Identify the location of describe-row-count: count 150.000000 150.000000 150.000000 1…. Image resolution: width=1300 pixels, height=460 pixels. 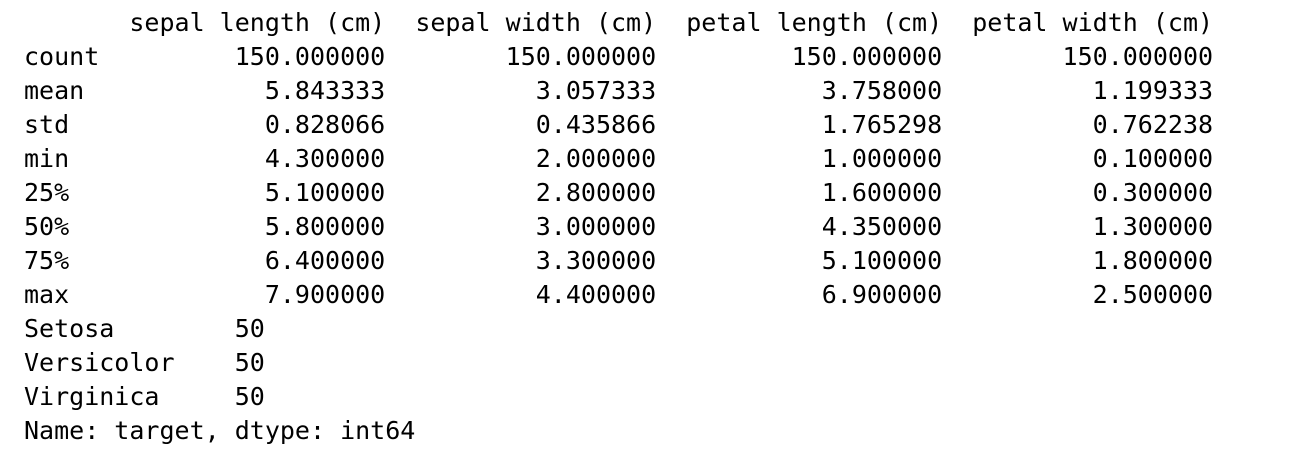
(619, 56).